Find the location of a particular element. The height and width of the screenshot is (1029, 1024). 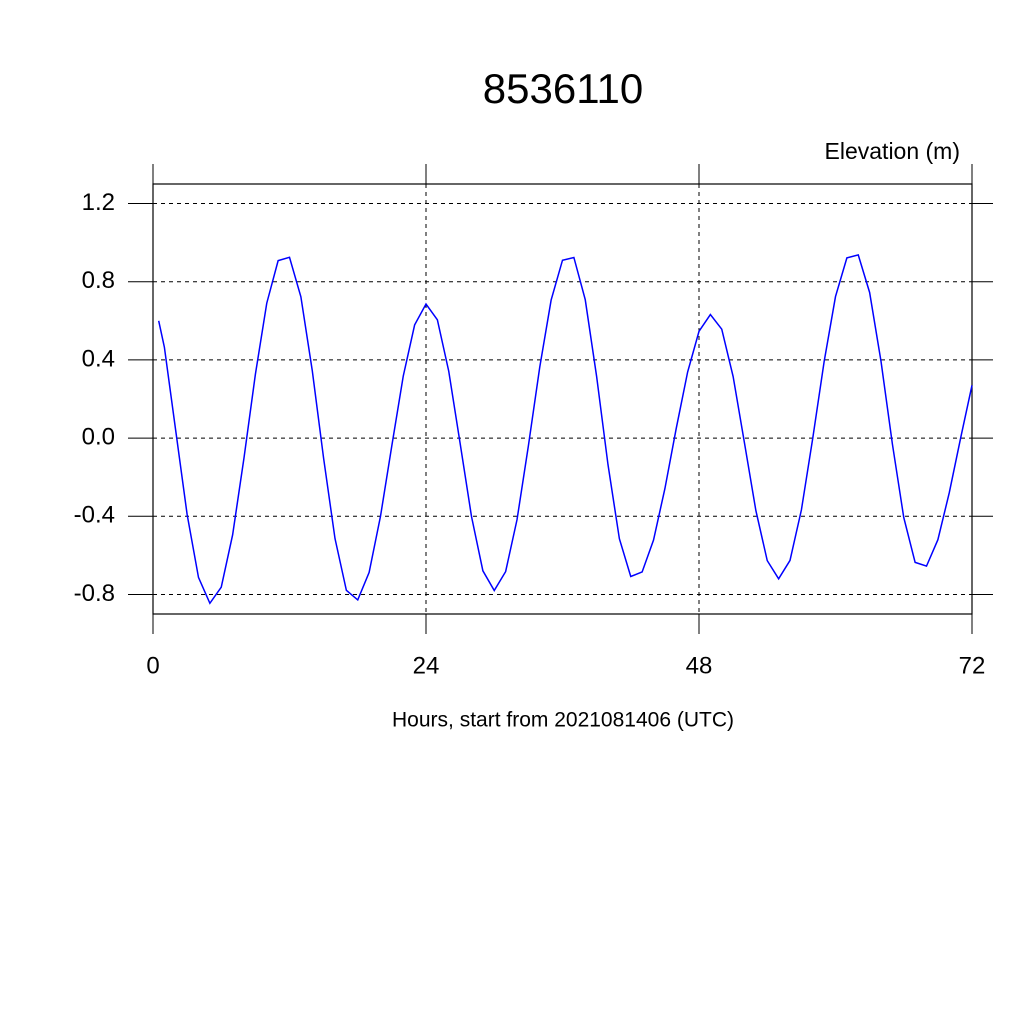

y-tick-label: 1.2 is located at coordinates (98, 202).